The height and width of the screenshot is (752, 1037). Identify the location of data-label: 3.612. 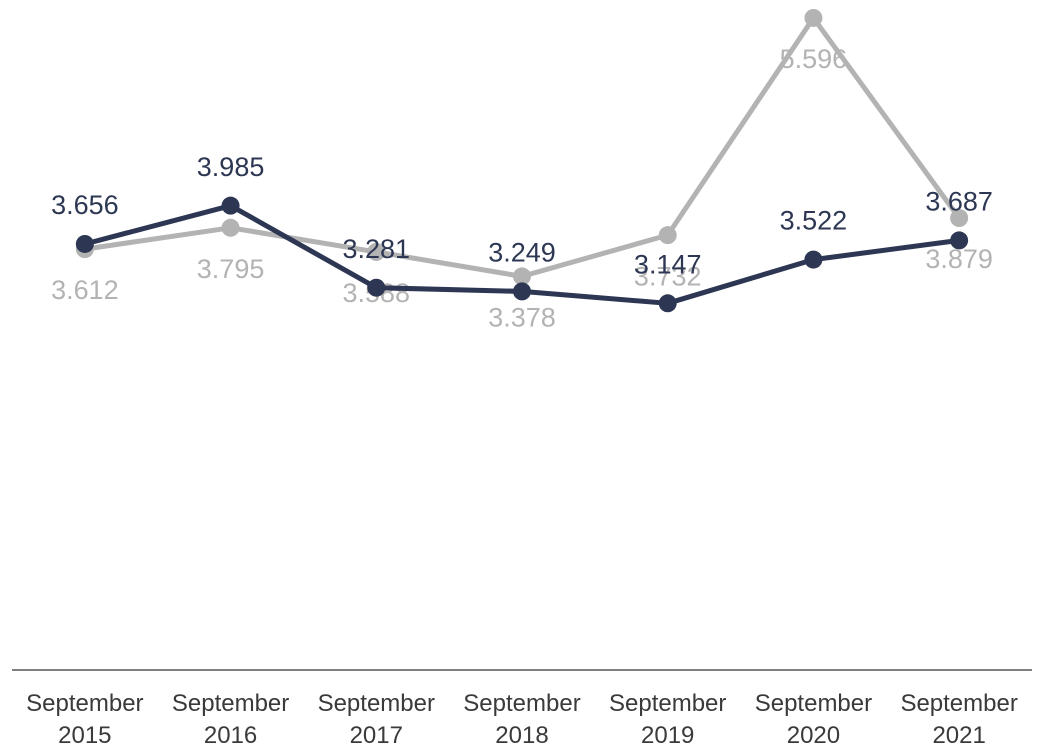
(85, 290).